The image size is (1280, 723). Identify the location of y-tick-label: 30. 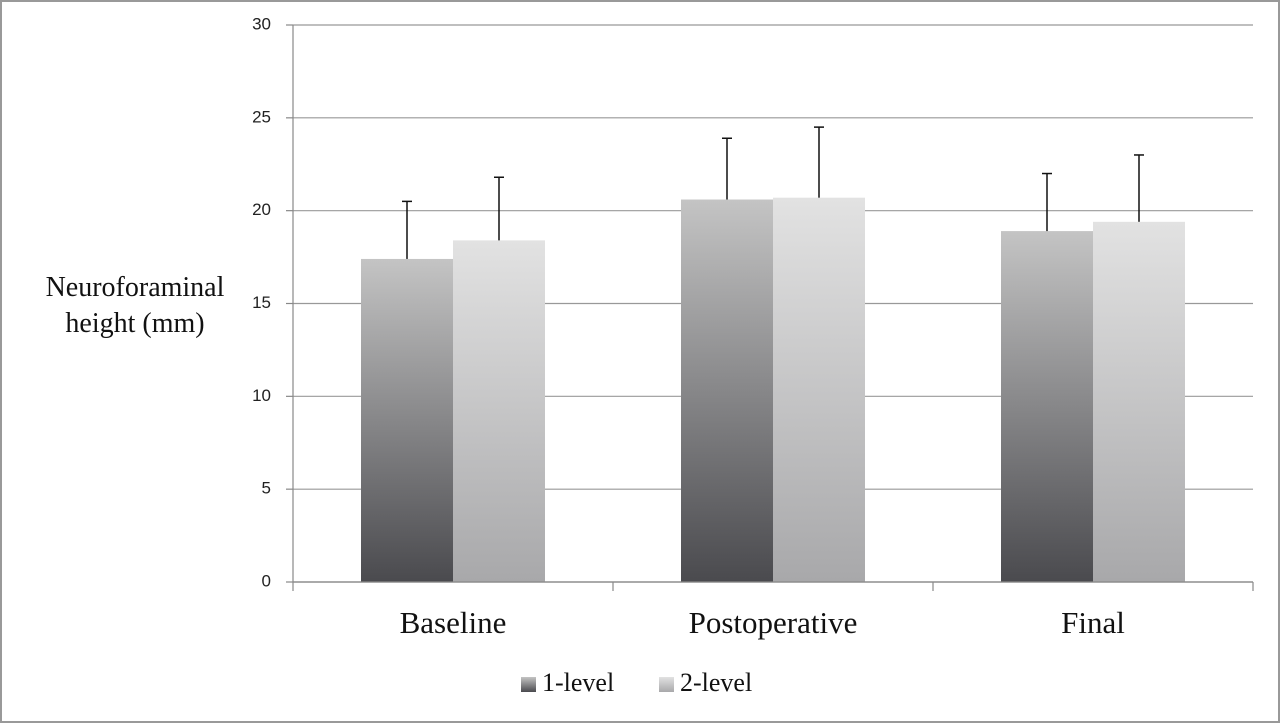
(261, 23).